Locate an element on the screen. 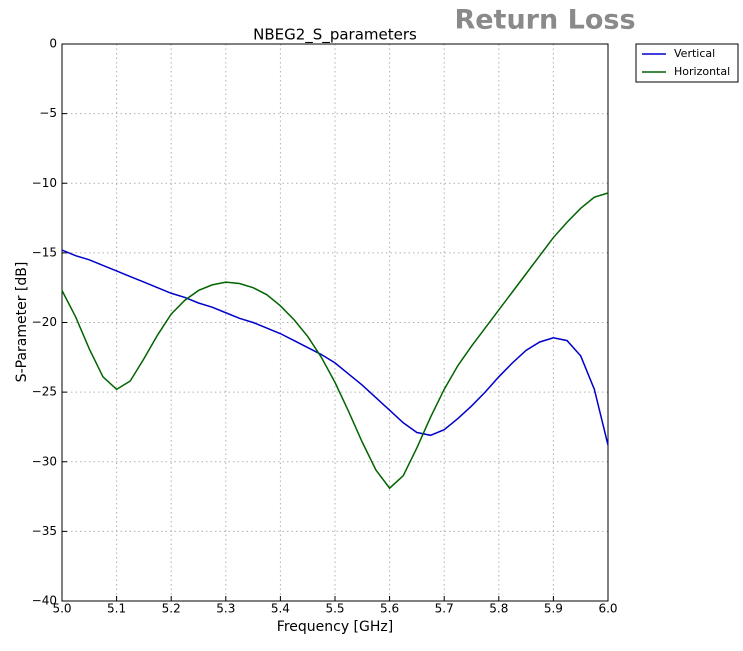 Image resolution: width=743 pixels, height=651 pixels. x-tick-label: 5.5 is located at coordinates (334, 609).